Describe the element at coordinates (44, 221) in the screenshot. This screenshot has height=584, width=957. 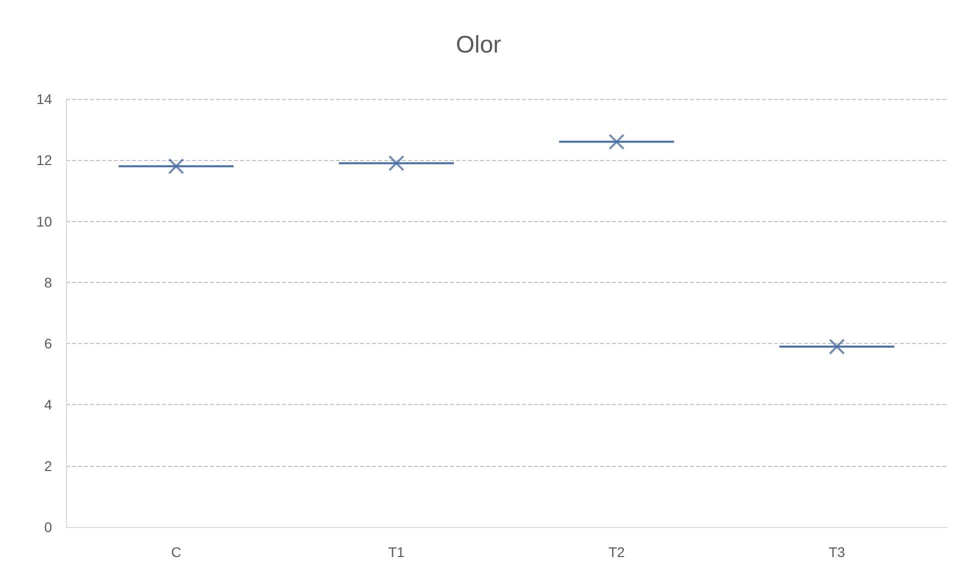
I see `y-tick-label: 10` at that location.